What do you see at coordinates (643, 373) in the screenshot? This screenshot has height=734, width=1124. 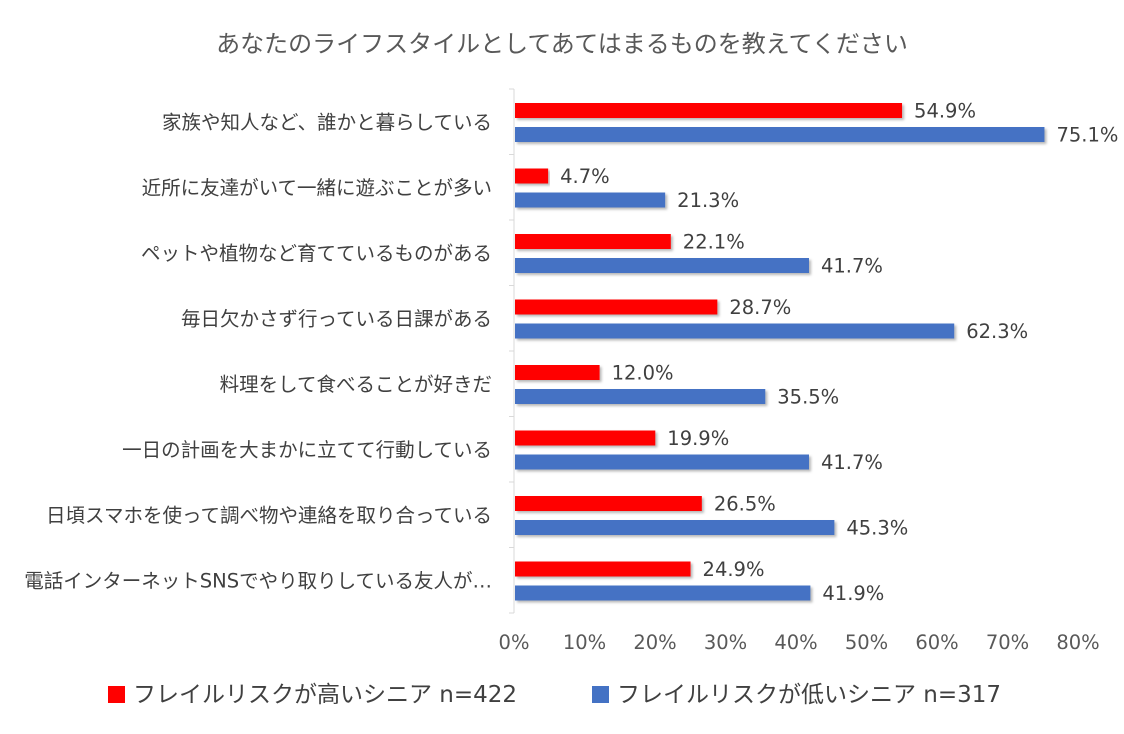 I see `data-label: 12.0%` at bounding box center [643, 373].